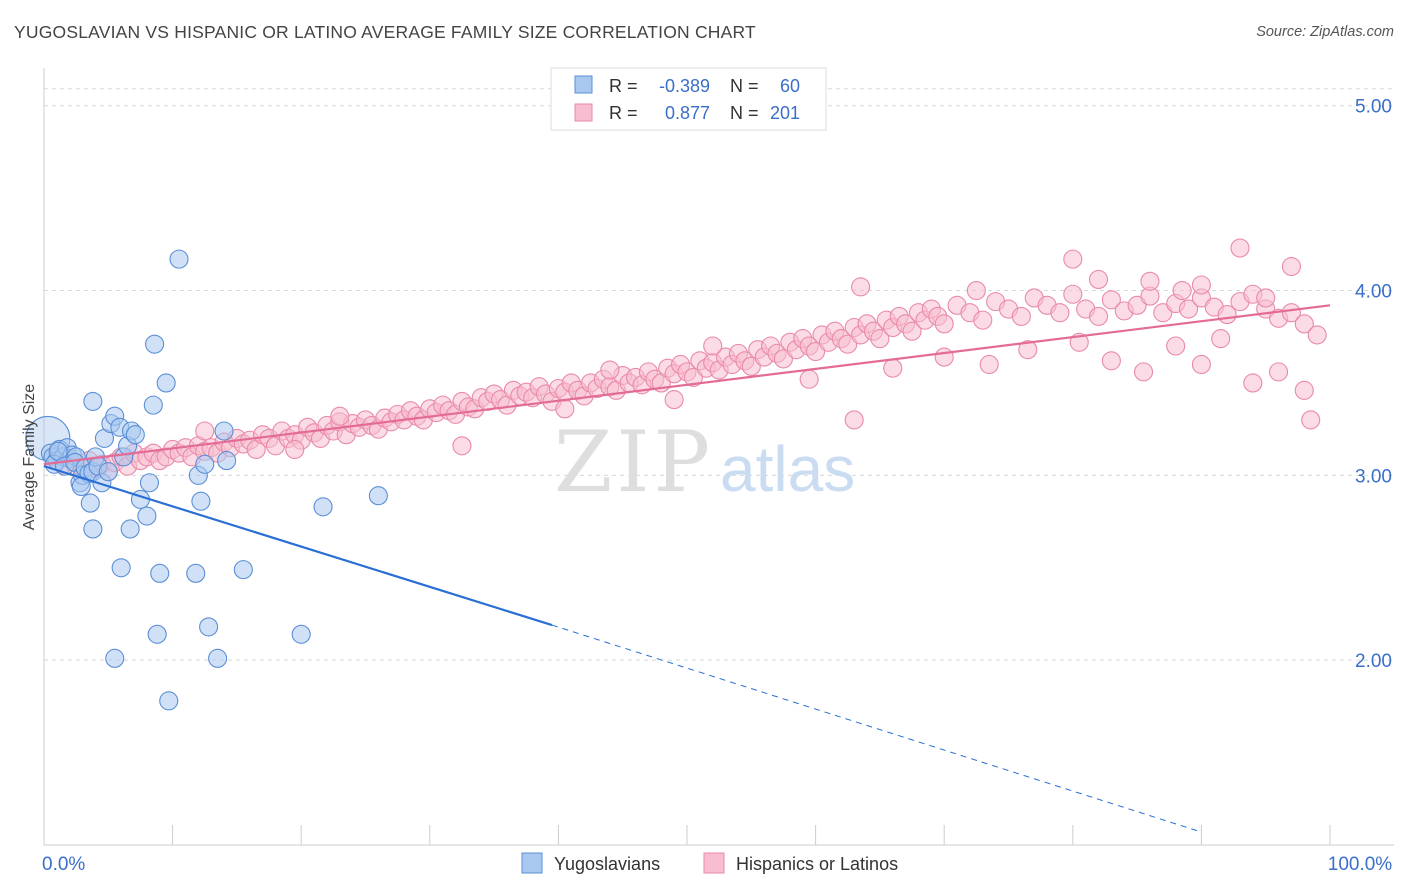 Image resolution: width=1406 pixels, height=892 pixels. What do you see at coordinates (785, 113) in the screenshot?
I see `legend-n-value-2: 201` at bounding box center [785, 113].